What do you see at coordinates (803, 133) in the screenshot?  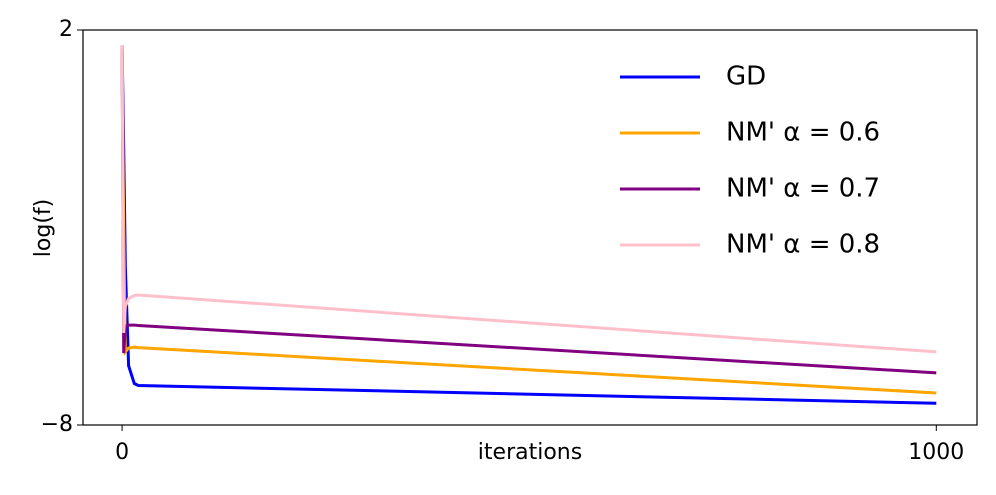 I see `legend-label: NM' α = 0.6` at bounding box center [803, 133].